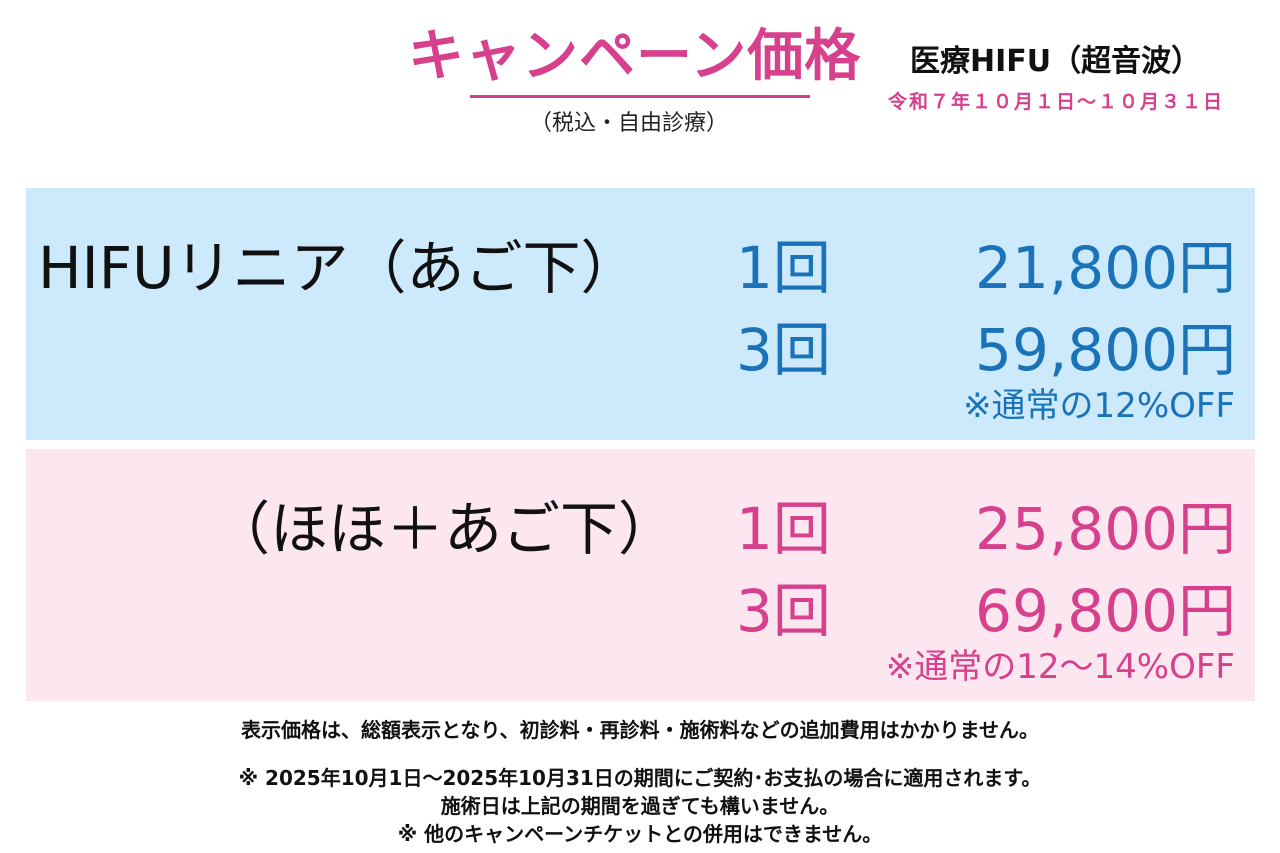 This screenshot has height=853, width=1280. Describe the element at coordinates (1105, 268) in the screenshot. I see `price-amount: 21,800円` at that location.